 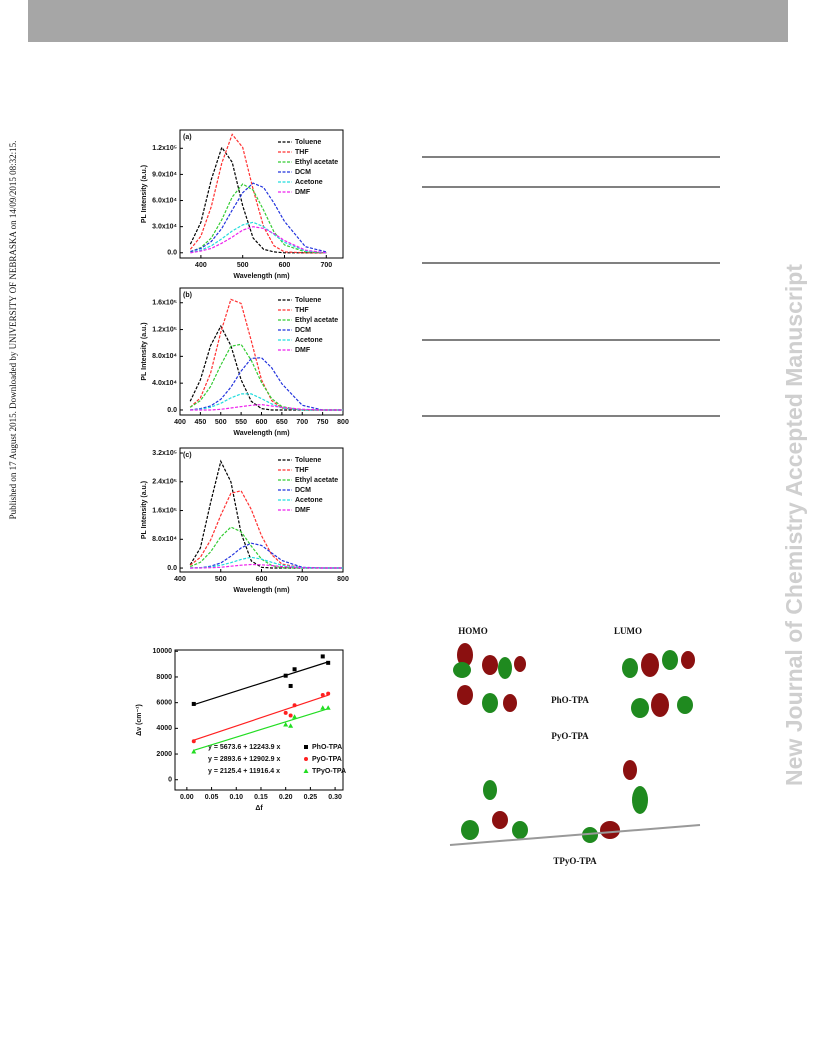 What do you see at coordinates (303, 490) in the screenshot?
I see `legend-label: DCM` at bounding box center [303, 490].